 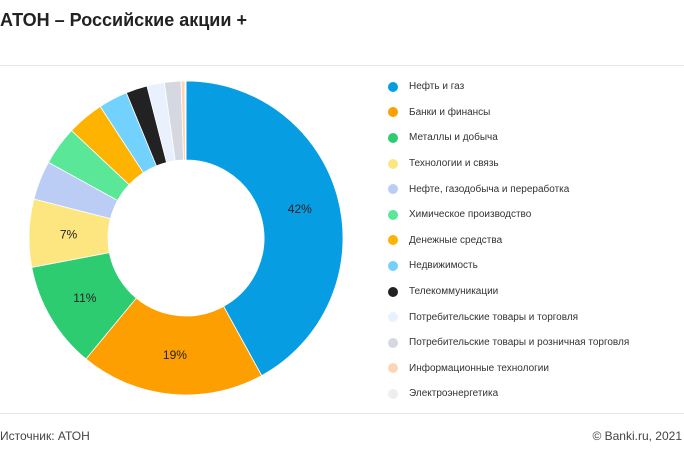 I want to click on chart-title: АТОН – Российские акции +, so click(x=123, y=20).